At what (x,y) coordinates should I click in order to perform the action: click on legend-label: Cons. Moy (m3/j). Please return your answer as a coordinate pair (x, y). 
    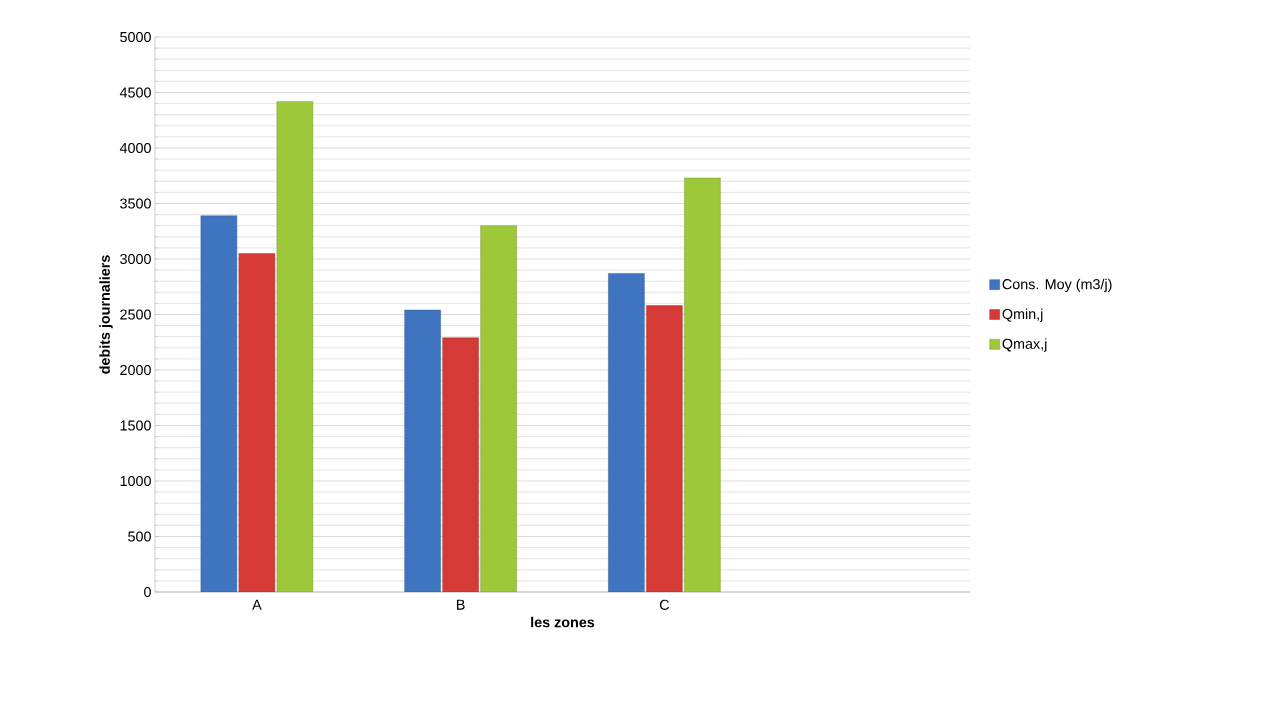
    Looking at the image, I should click on (1057, 285).